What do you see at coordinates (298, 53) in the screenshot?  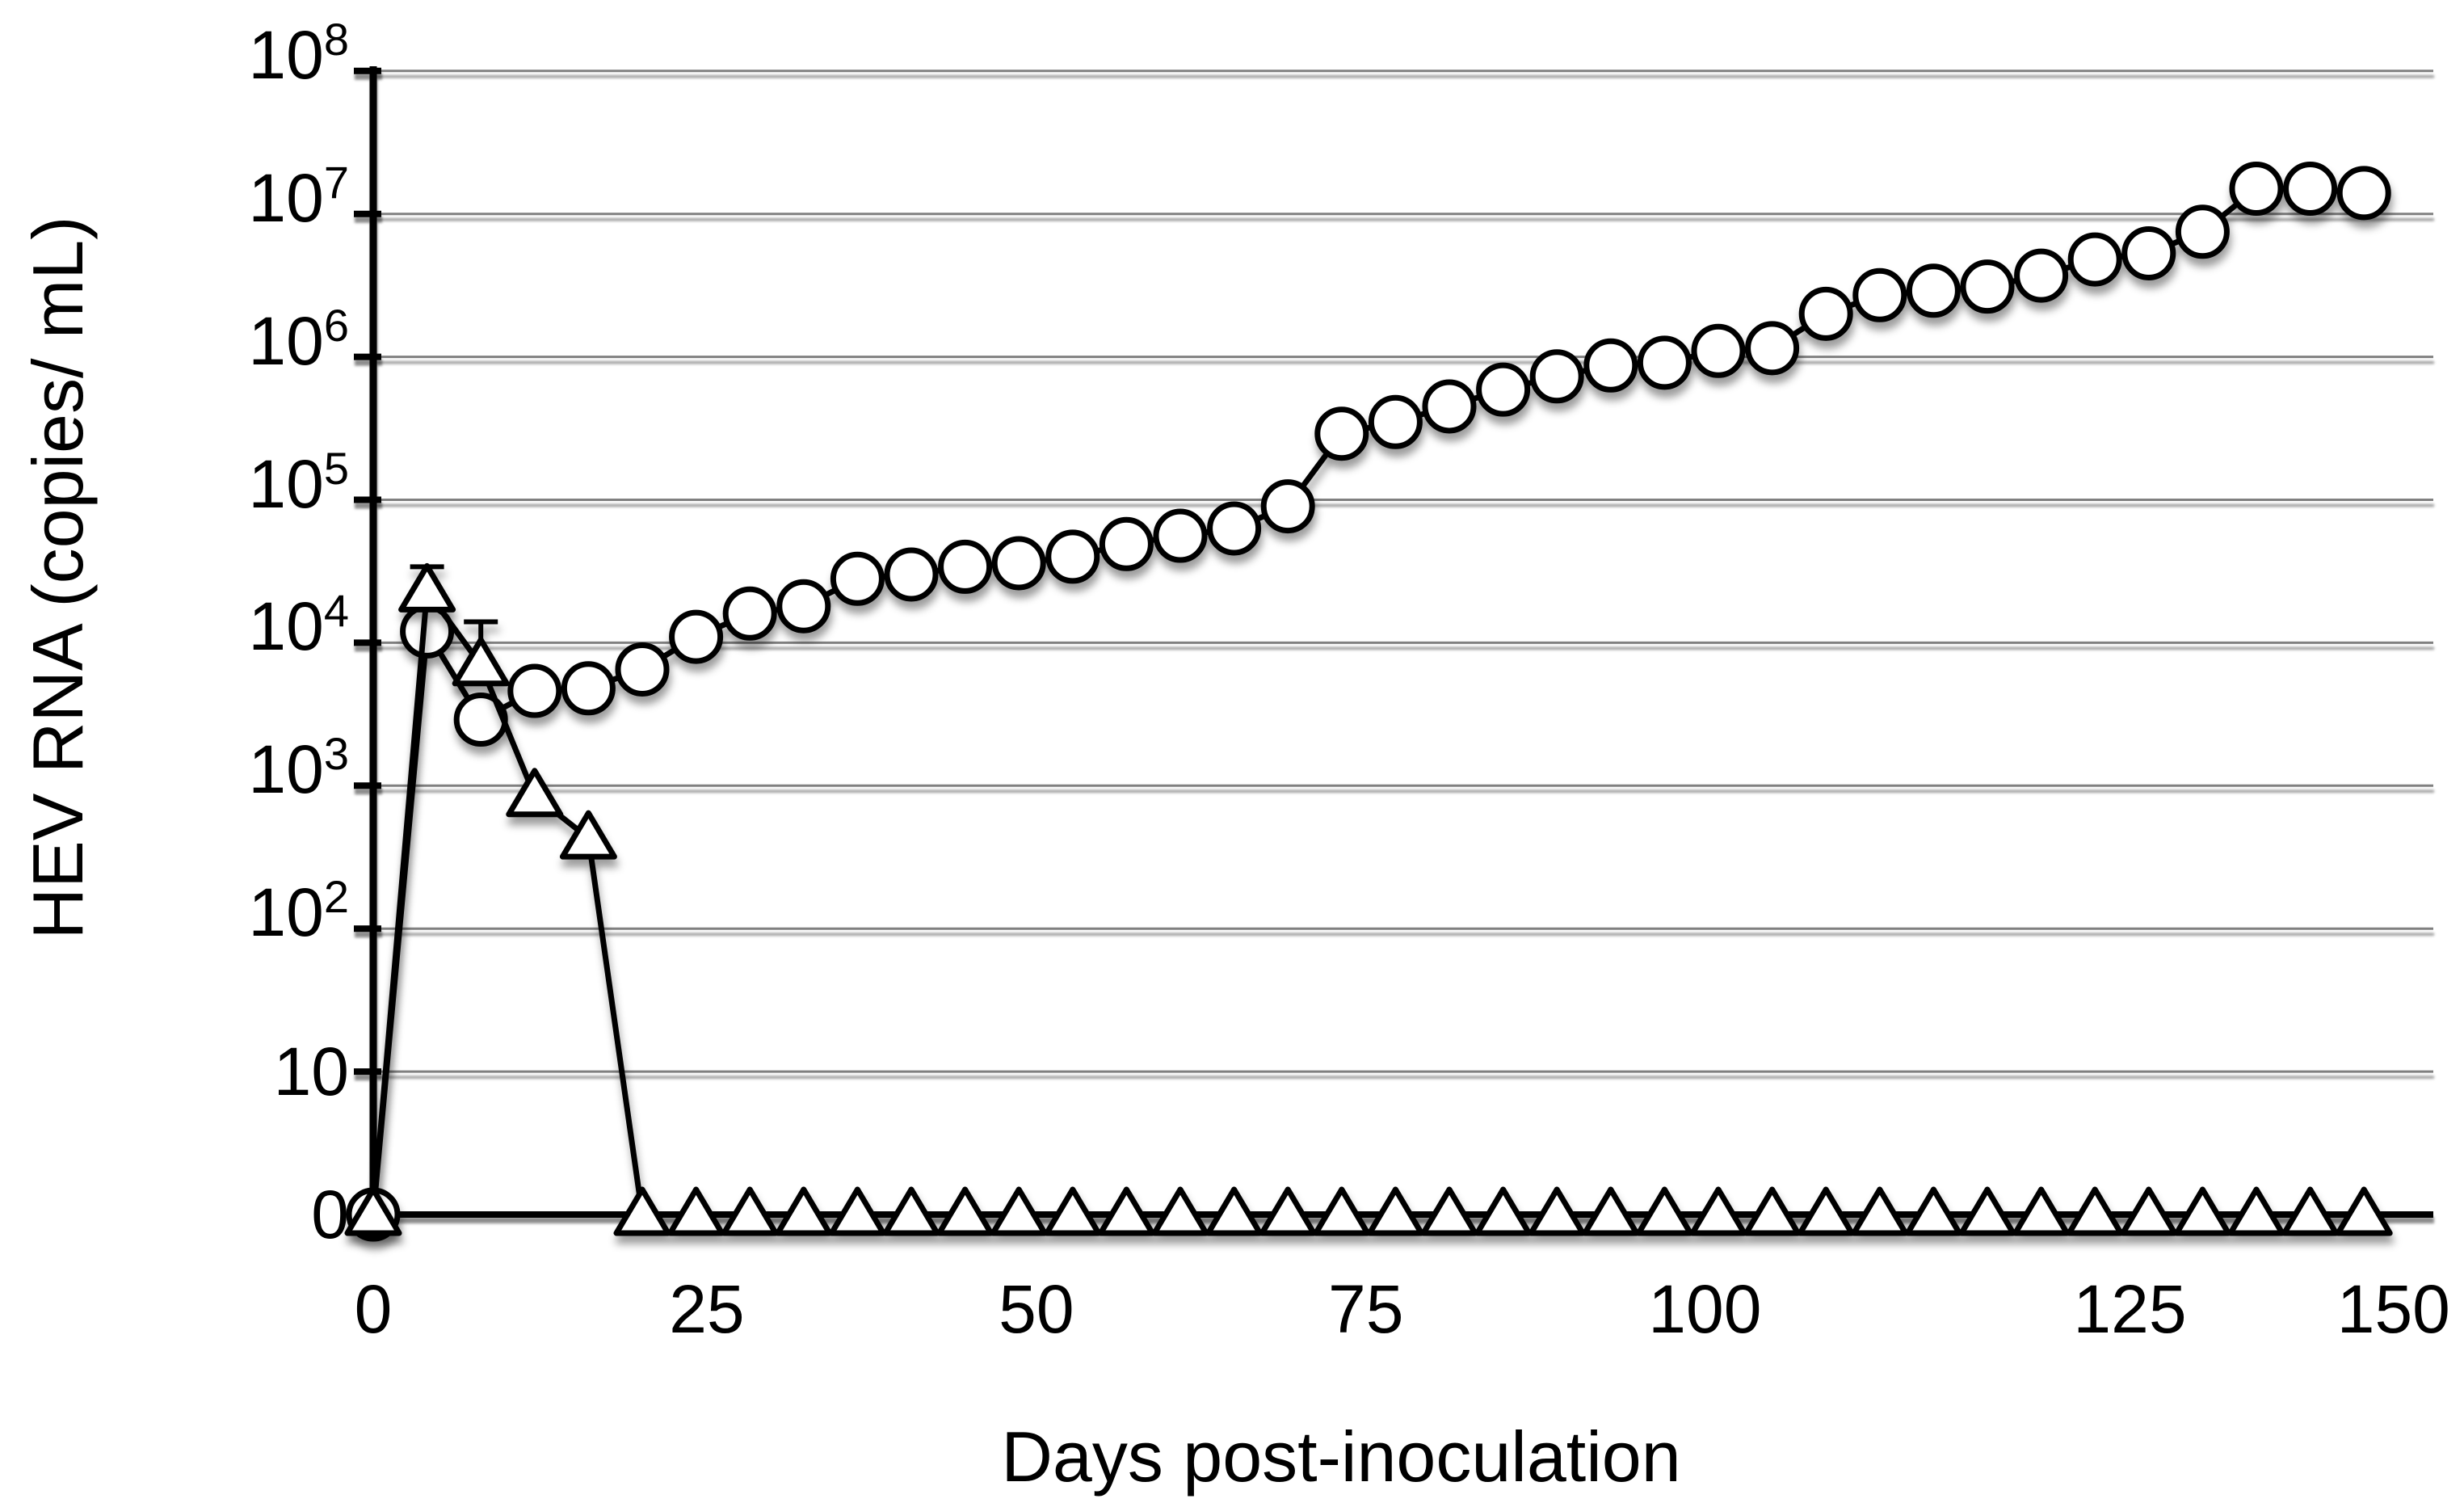 I see `y-tick-label: 10⁸` at bounding box center [298, 53].